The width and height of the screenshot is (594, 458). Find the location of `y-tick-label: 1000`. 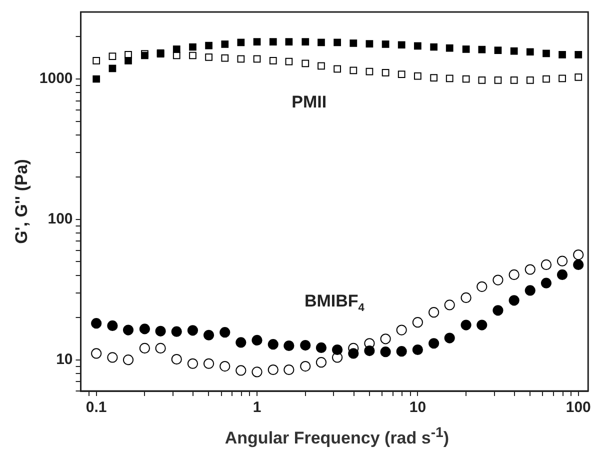

y-tick-label: 1000 is located at coordinates (56, 79).